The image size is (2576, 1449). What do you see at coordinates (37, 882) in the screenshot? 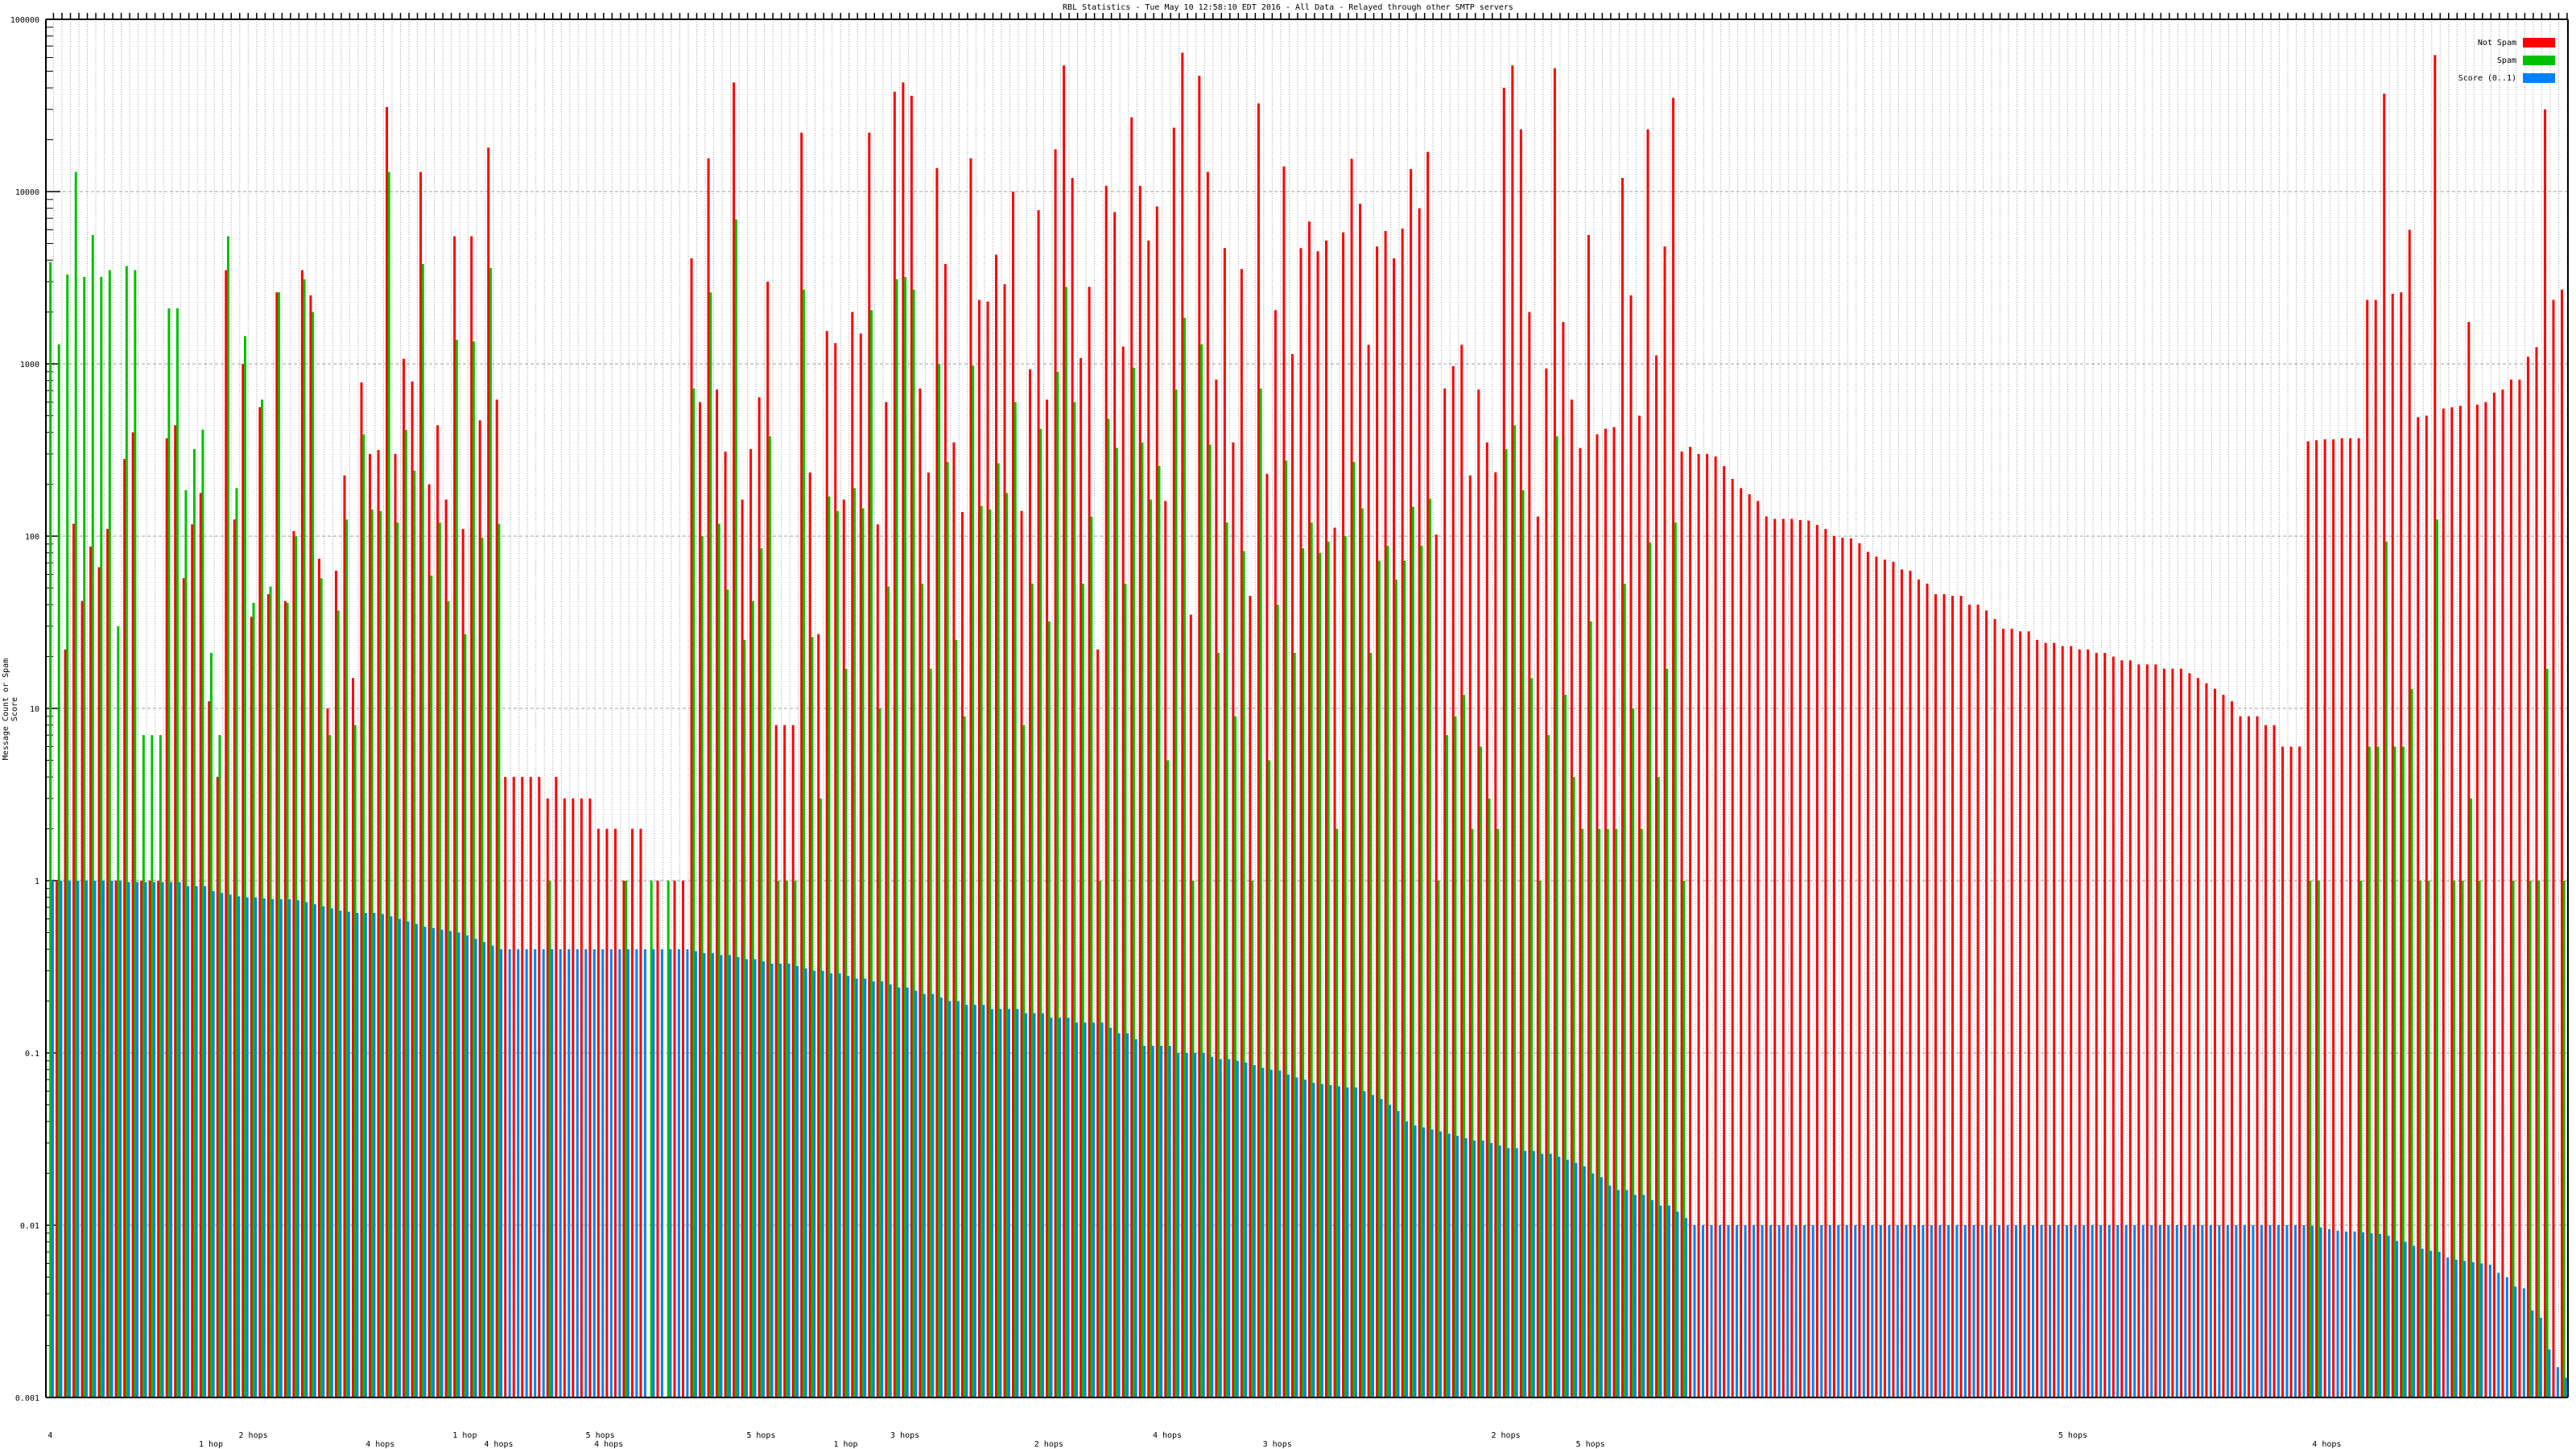
I see `y-tick-label: 1` at bounding box center [37, 882].